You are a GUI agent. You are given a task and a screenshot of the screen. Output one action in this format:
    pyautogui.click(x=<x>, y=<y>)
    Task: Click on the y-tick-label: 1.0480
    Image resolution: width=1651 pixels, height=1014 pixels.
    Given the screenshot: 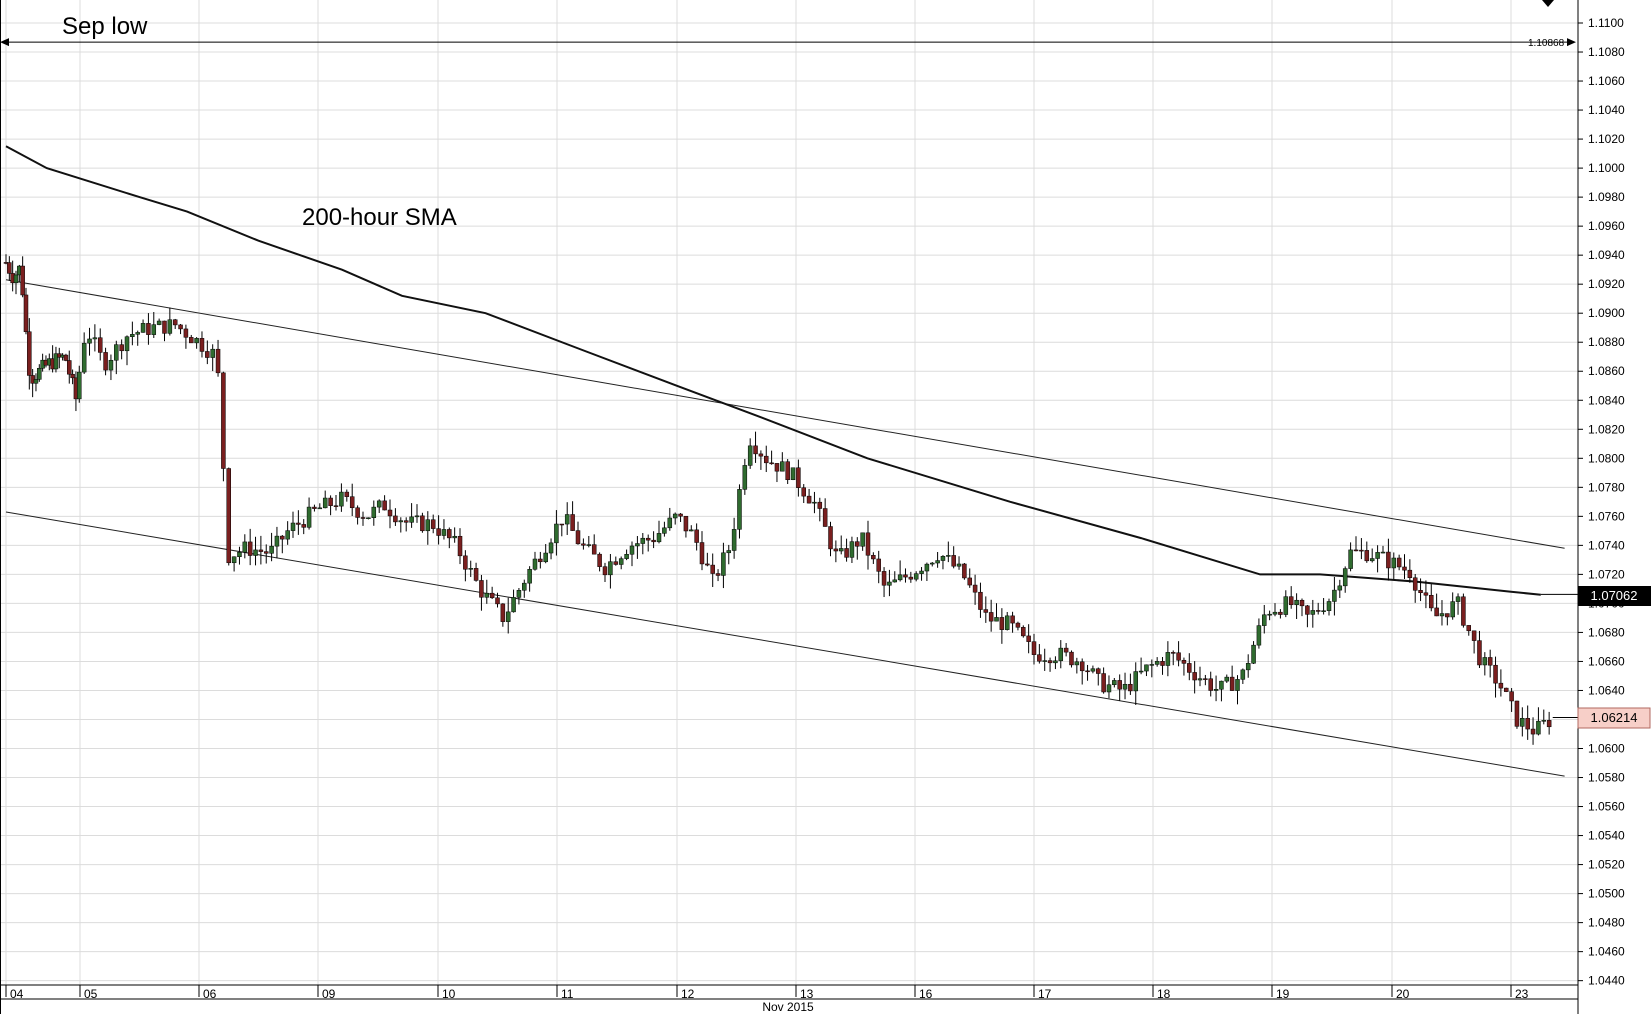 What is the action you would take?
    pyautogui.click(x=1606, y=923)
    